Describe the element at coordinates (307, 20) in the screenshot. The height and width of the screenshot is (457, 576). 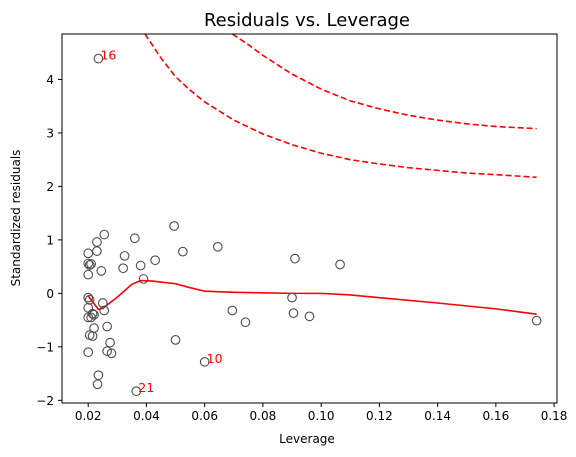
I see `chart-title: Residuals vs. Leverage` at that location.